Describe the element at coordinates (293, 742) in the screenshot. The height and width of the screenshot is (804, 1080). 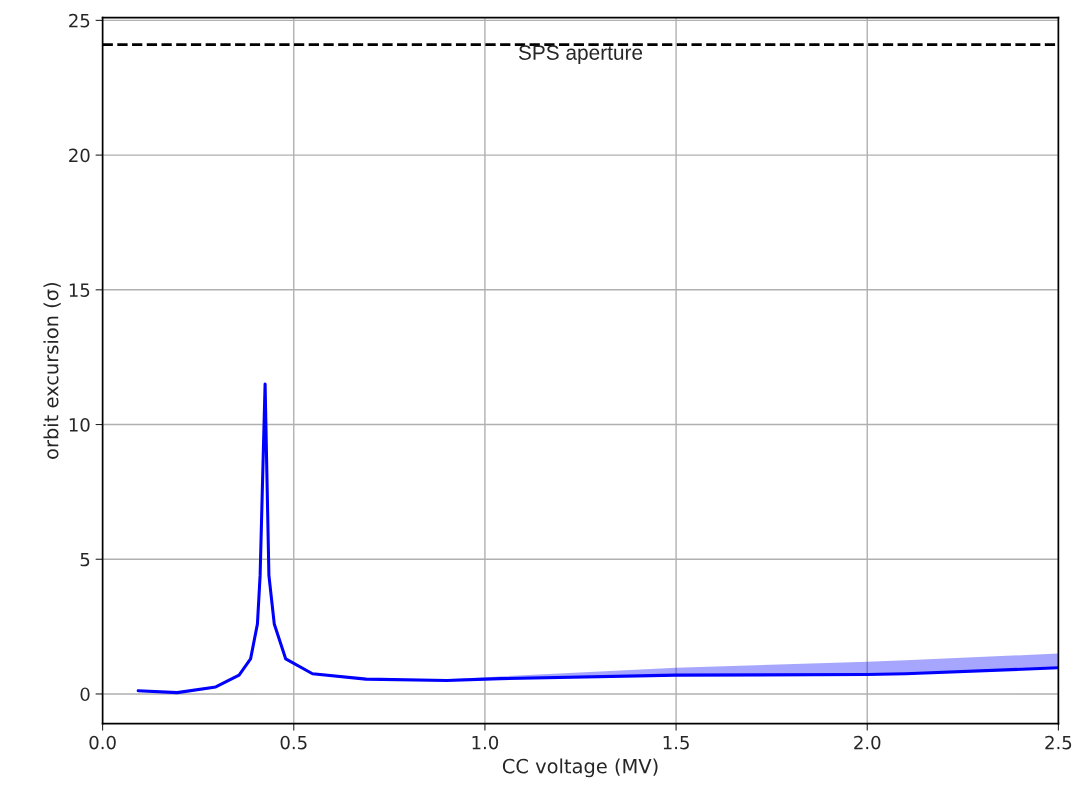
I see `x-tick-label: 0.5` at that location.